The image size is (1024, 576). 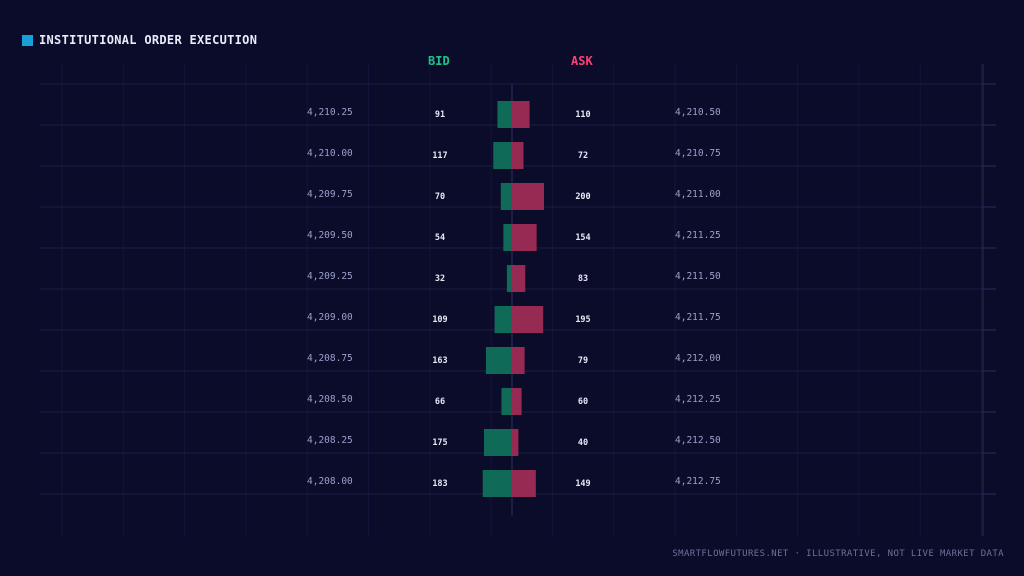 I want to click on bid-size-label: 54, so click(x=440, y=238).